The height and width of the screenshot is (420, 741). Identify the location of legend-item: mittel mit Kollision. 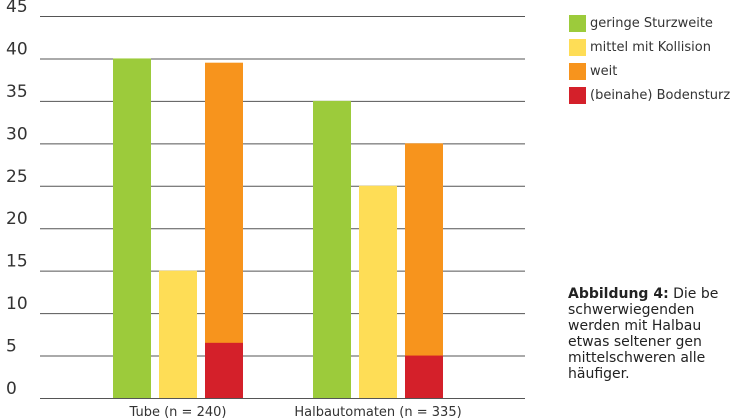
(649, 47).